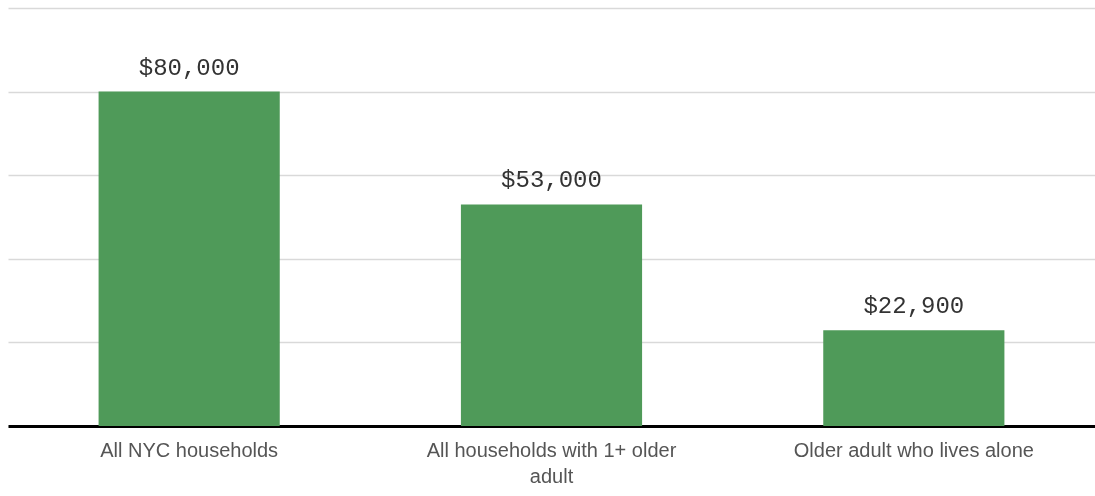  What do you see at coordinates (551, 181) in the screenshot?
I see `data-label: $53,000` at bounding box center [551, 181].